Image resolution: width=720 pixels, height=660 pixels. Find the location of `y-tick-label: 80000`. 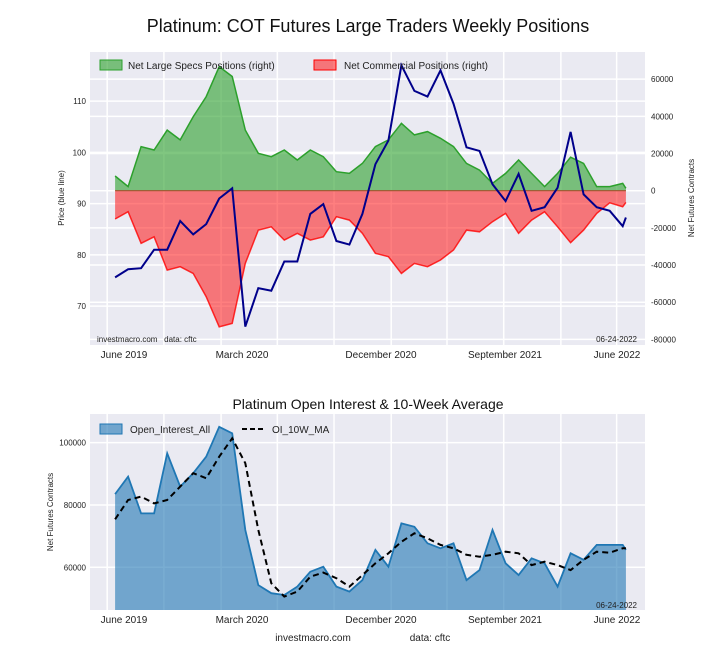

y-tick-label: 80000 is located at coordinates (75, 505).